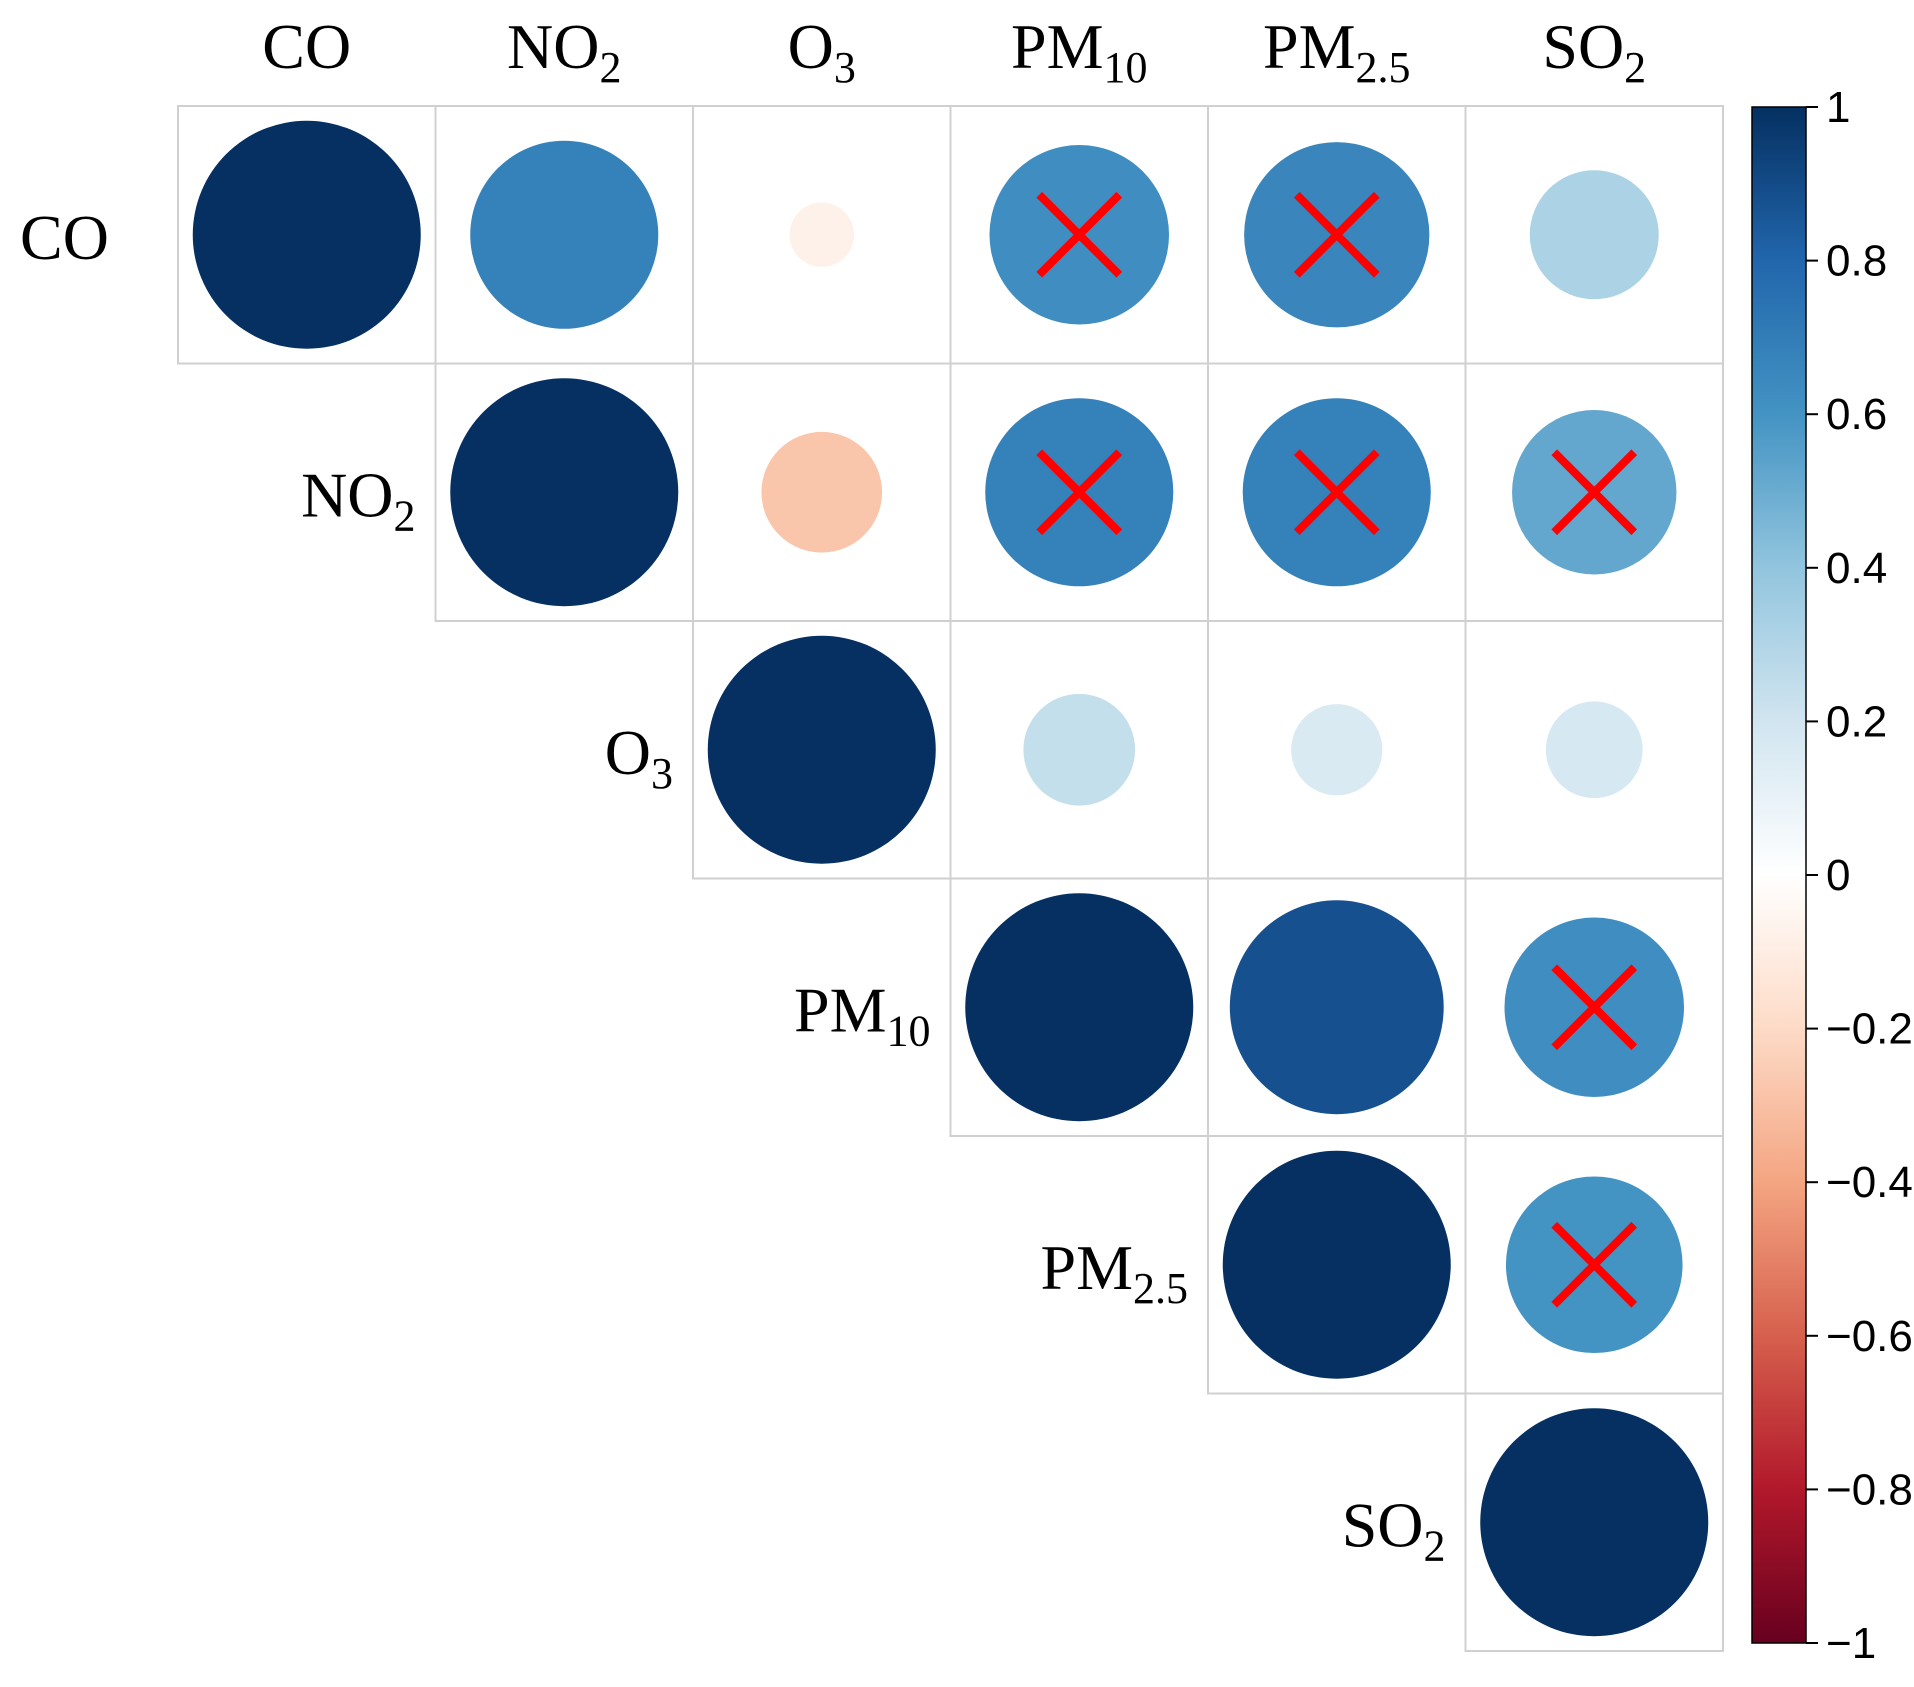 The width and height of the screenshot is (1914, 1687). What do you see at coordinates (564, 51) in the screenshot?
I see `column-label-1: NO2` at bounding box center [564, 51].